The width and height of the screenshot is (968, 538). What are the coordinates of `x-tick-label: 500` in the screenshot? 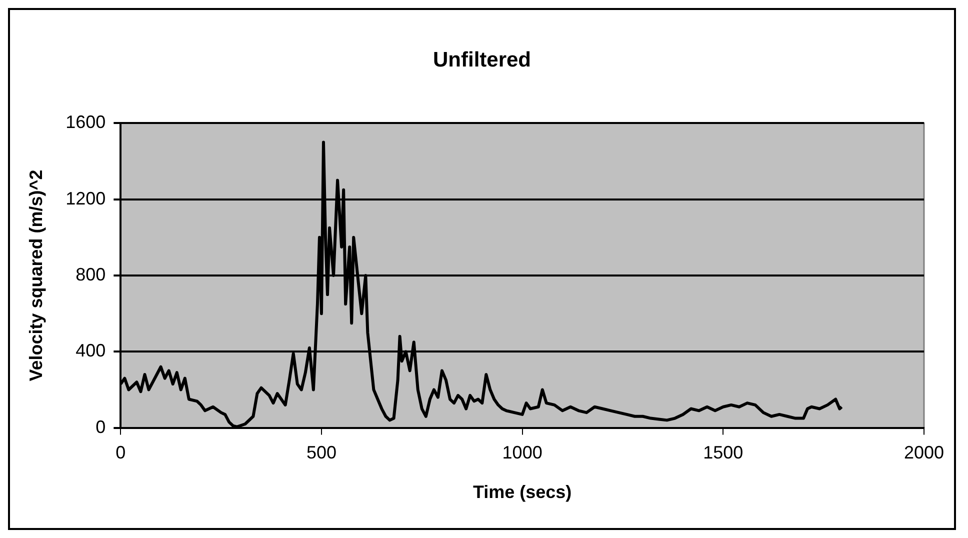 It's located at (321, 452).